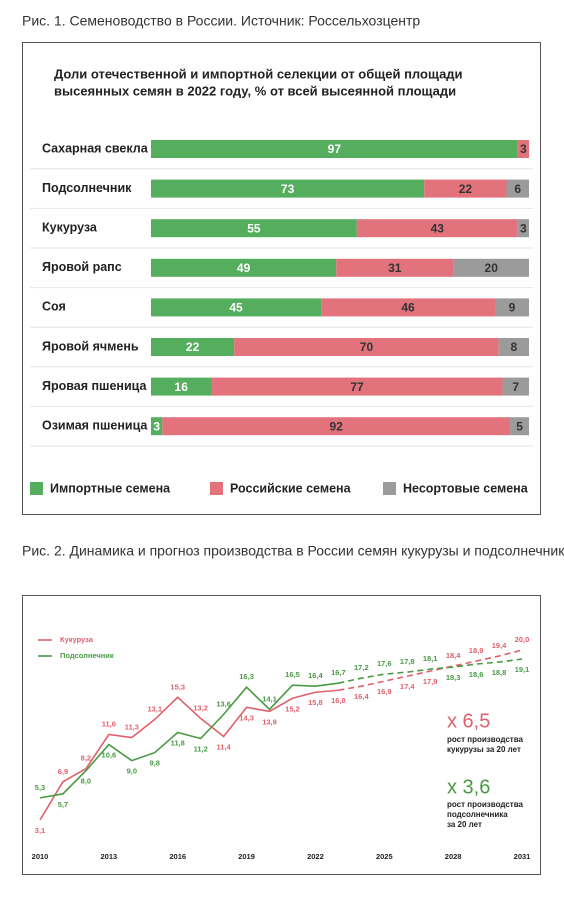 The width and height of the screenshot is (564, 900). I want to click on legend-label: Импортные семена, so click(110, 488).